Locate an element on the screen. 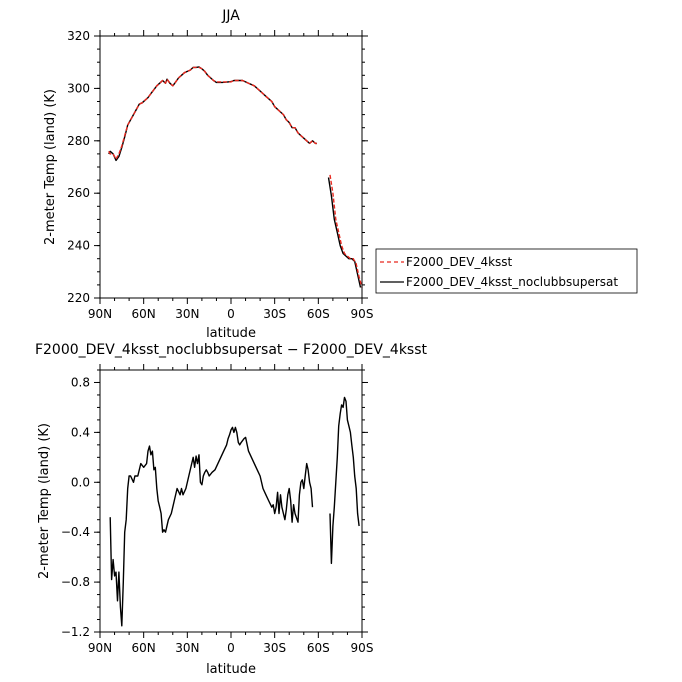 The width and height of the screenshot is (682, 682). top-x-tick-label: 30N is located at coordinates (187, 314).